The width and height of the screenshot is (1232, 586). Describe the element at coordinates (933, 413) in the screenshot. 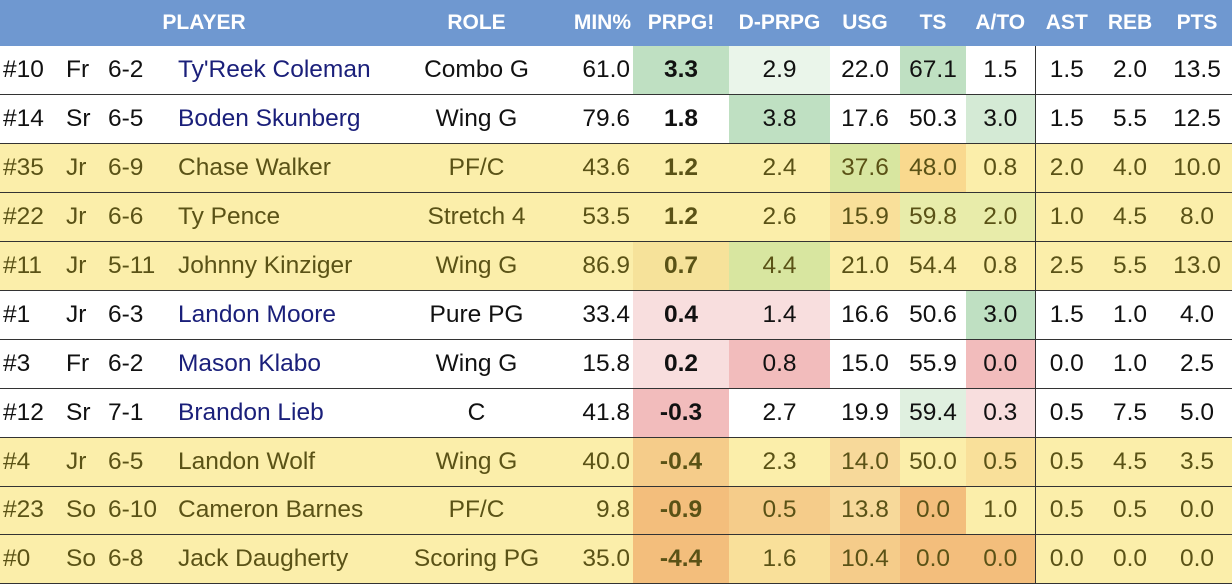

I see `ts-cell: 59.4` at that location.